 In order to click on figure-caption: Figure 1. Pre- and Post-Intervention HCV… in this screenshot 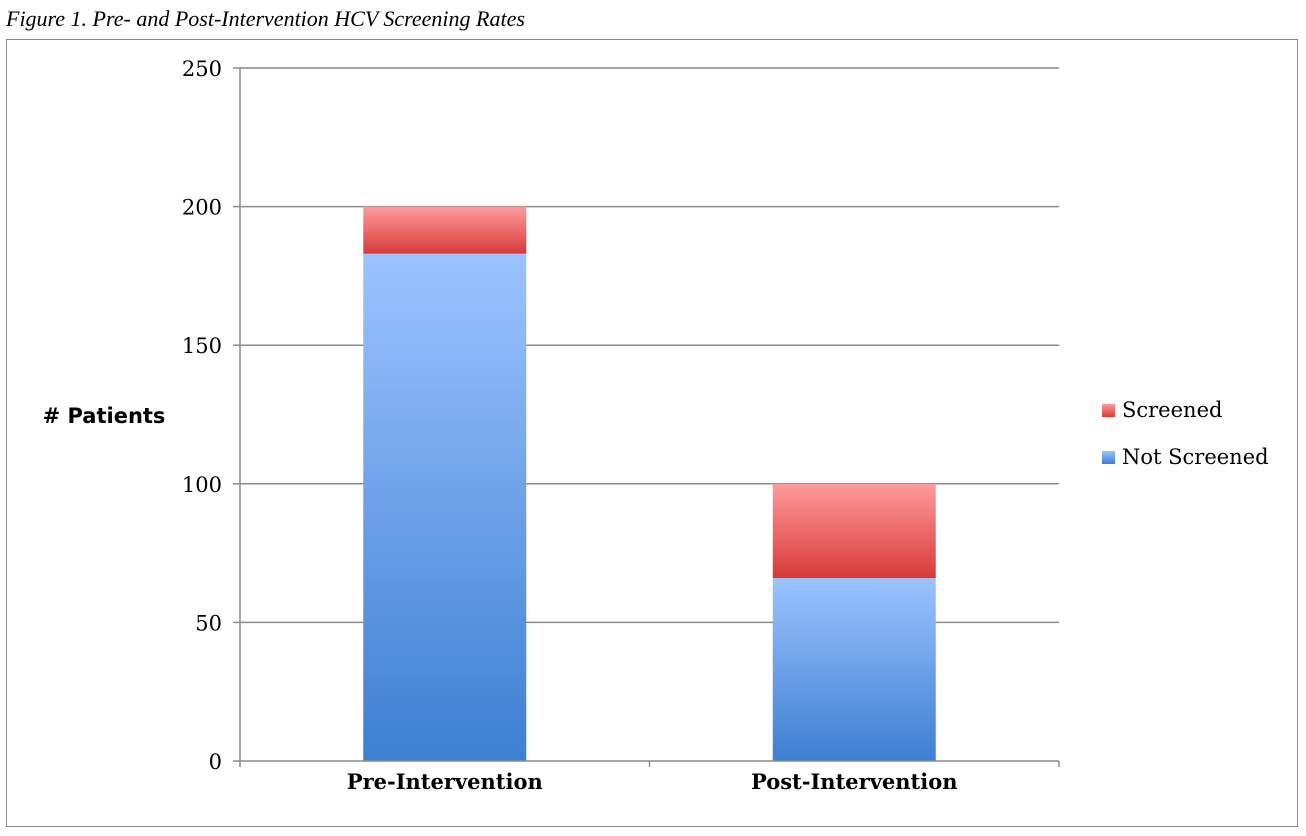, I will do `click(265, 18)`.